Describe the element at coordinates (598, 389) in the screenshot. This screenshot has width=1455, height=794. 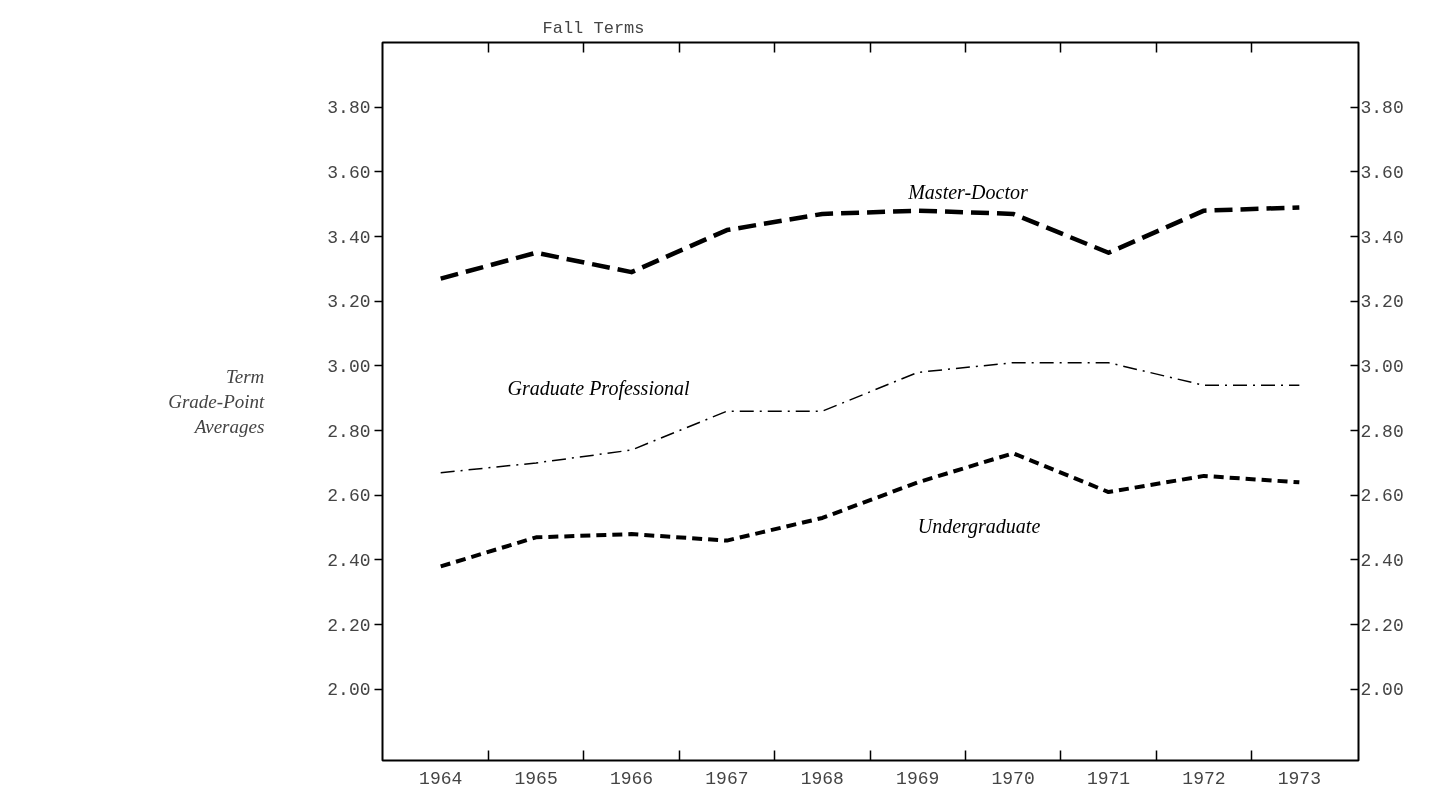
I see `series-label: Graduate Professional` at that location.